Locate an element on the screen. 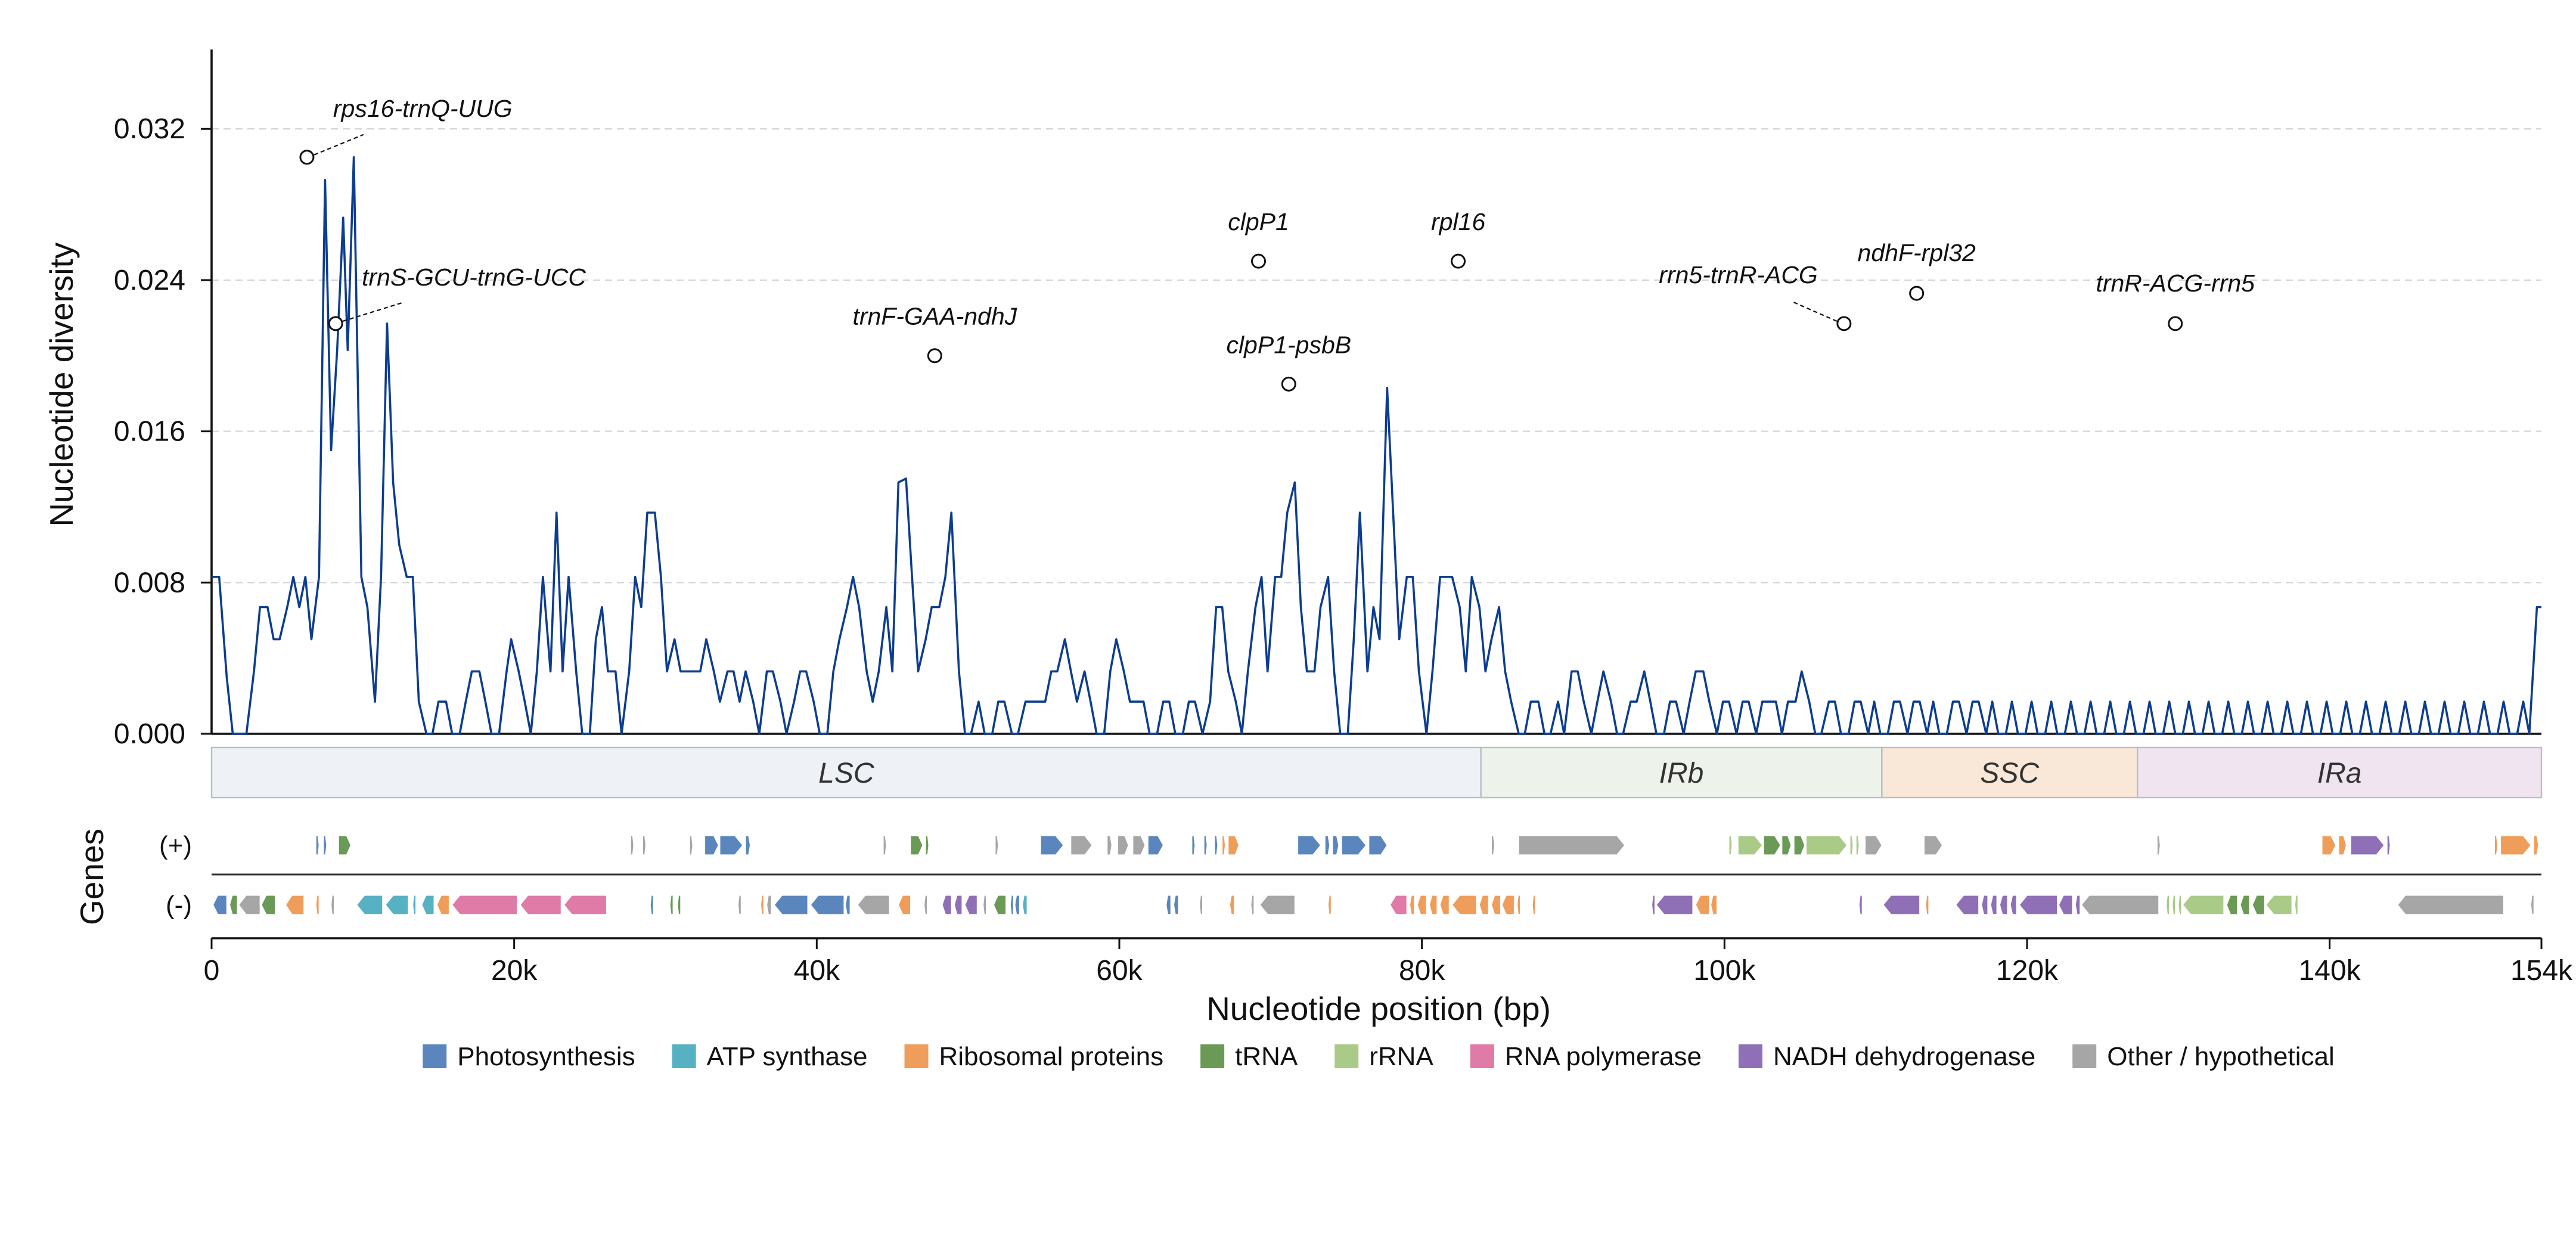  y-tick-label: 0.008 is located at coordinates (149, 582).